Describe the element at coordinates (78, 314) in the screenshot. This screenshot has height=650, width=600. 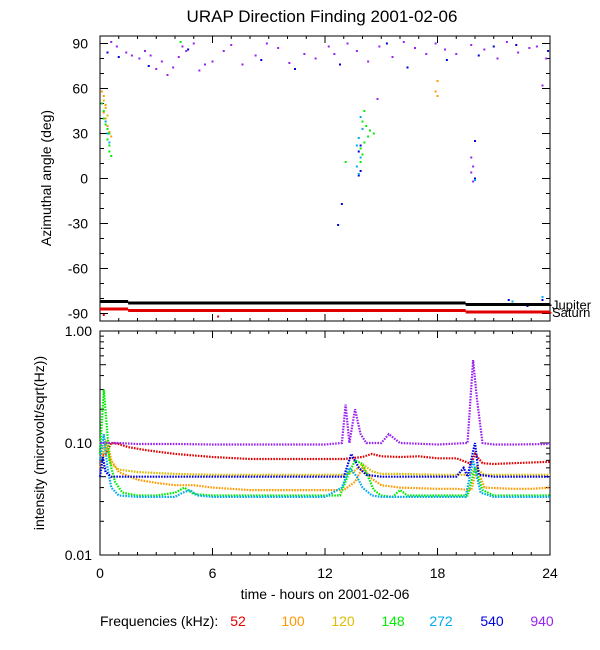
I see `azimuth-y-tick-label: -90` at that location.